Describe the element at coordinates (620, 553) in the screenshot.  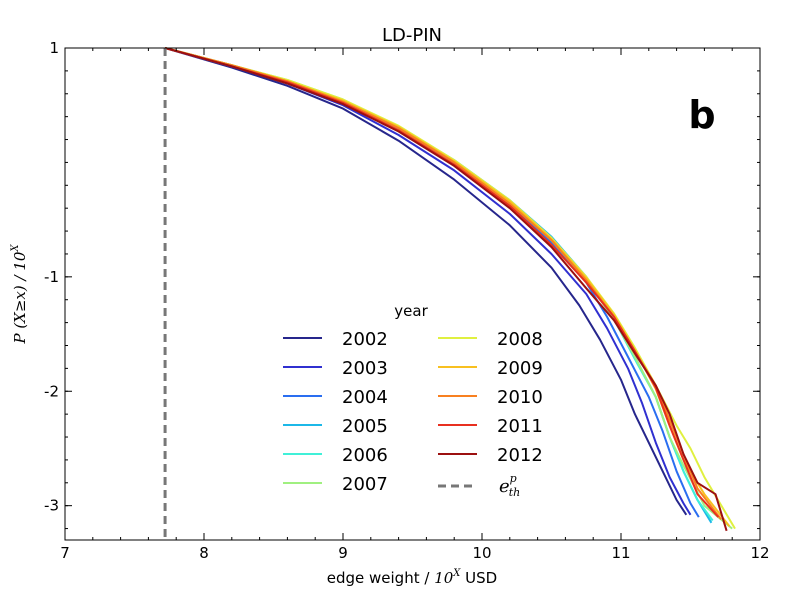
I see `x-tick-label: 11` at that location.